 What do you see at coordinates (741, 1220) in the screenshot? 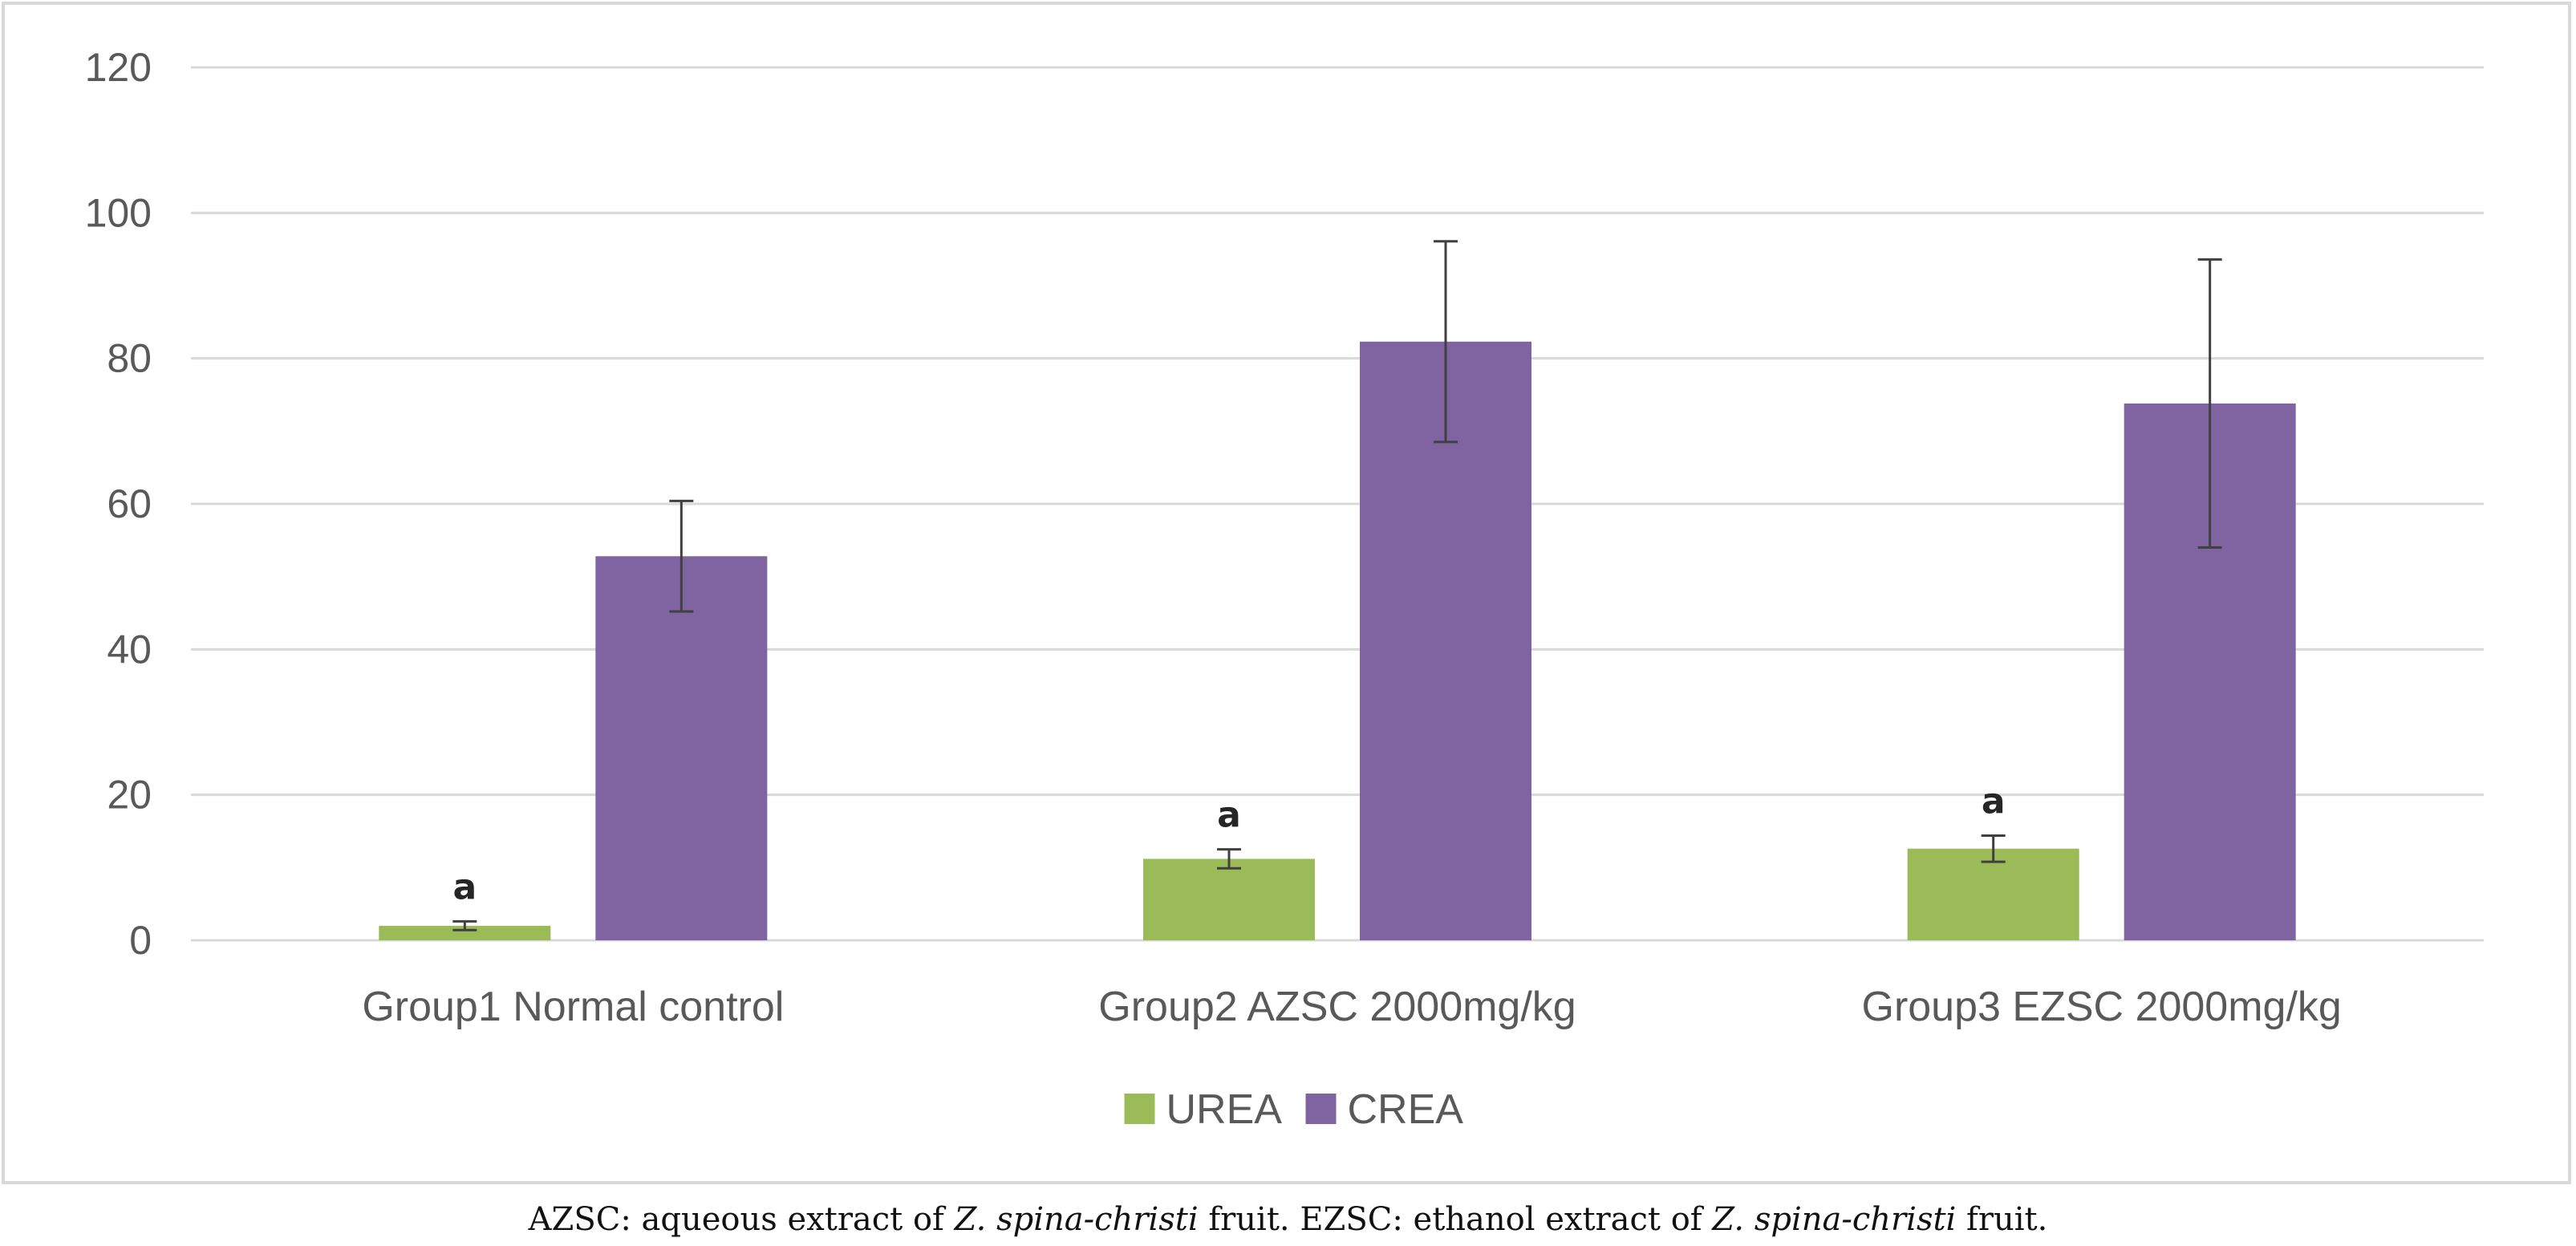
I see `caption-text: AZSC: aqueous extract of` at bounding box center [741, 1220].